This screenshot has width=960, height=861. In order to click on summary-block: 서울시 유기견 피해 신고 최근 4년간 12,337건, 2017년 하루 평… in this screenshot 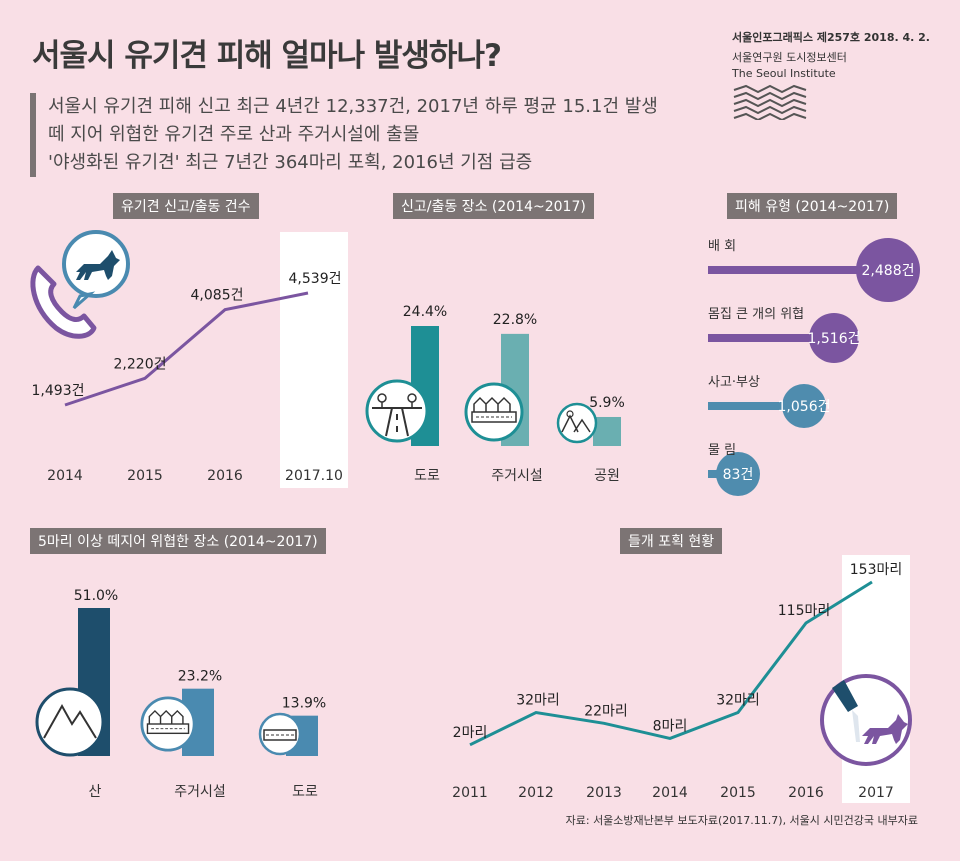, I will do `click(344, 135)`.